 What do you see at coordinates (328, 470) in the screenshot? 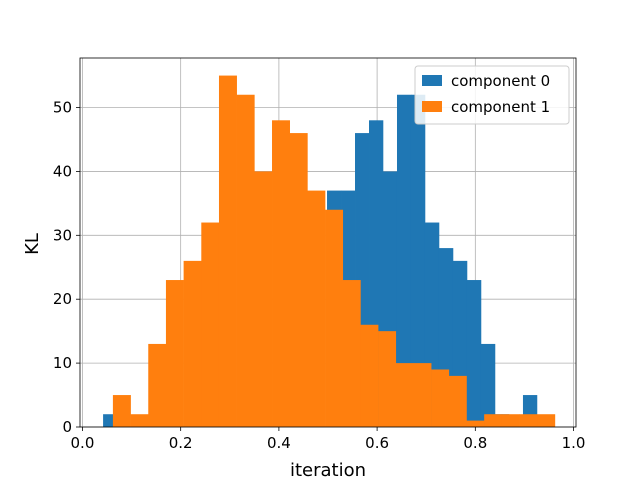
I see `x-axis-label: iteration` at bounding box center [328, 470].